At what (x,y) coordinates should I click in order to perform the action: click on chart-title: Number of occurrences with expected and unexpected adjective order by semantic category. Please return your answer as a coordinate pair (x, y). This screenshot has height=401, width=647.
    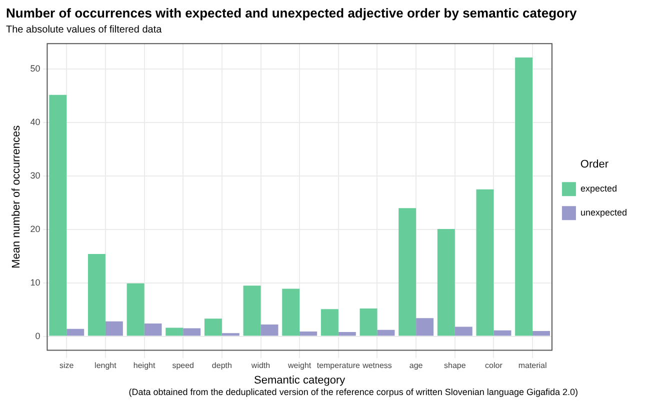
    Looking at the image, I should click on (292, 12).